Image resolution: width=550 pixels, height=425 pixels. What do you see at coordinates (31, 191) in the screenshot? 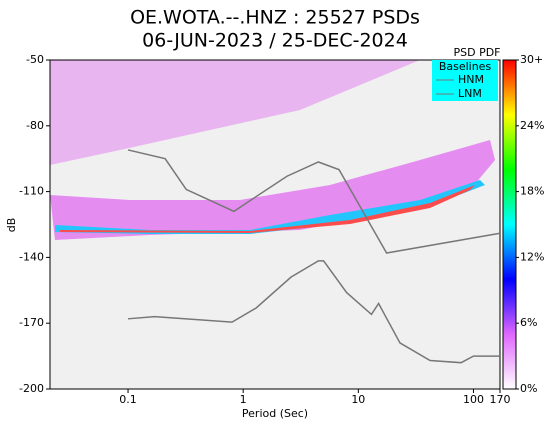
I see `y-tick-label: -110` at bounding box center [31, 191].